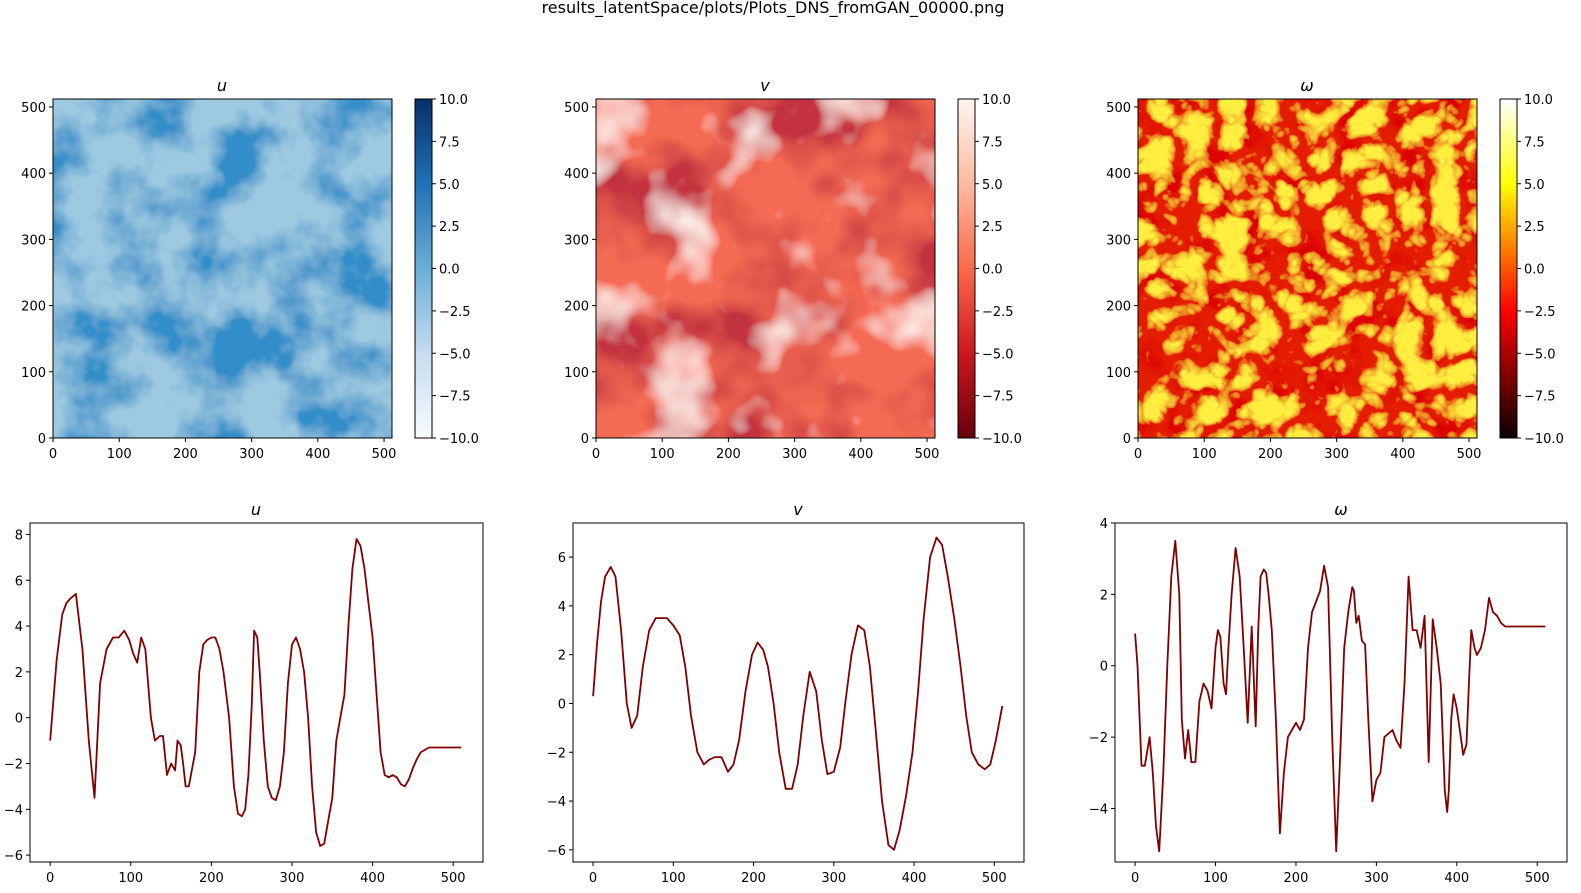 The image size is (1581, 893). I want to click on heatmap-image-v, so click(765, 268).